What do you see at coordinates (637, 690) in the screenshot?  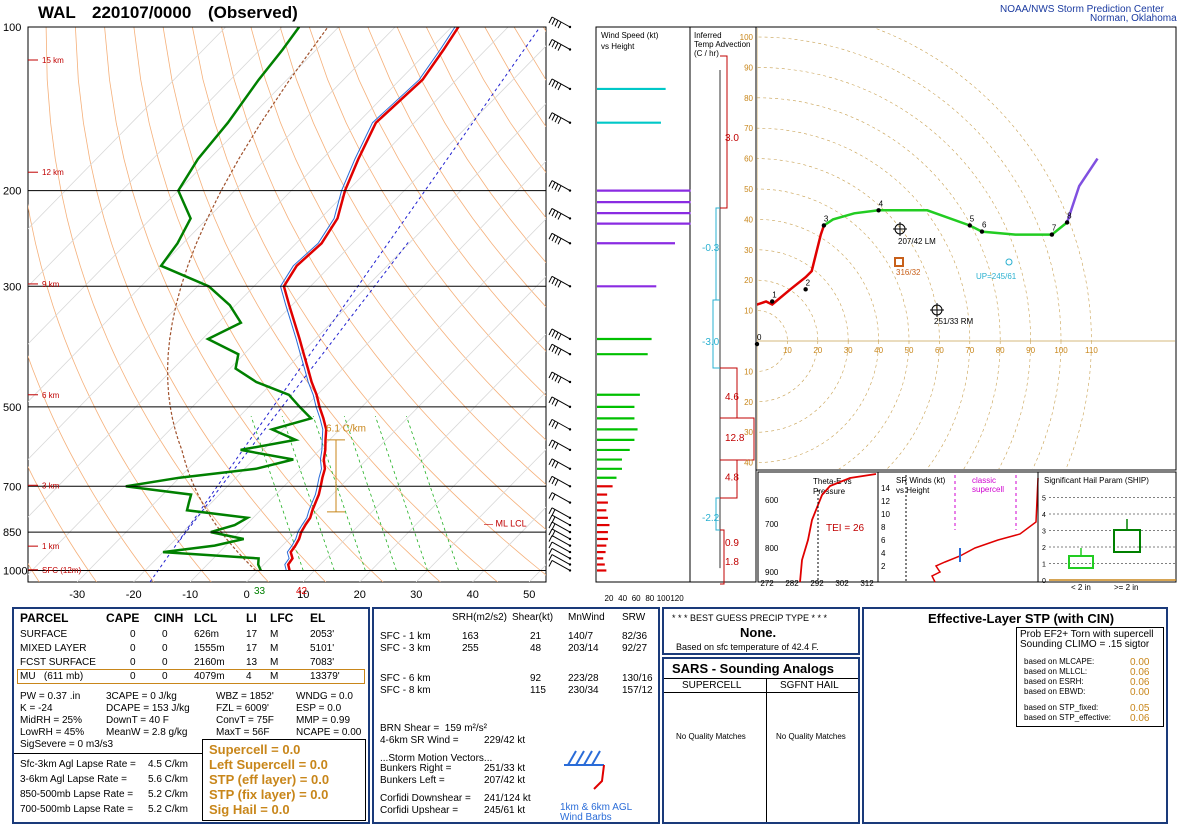 I see `kin-value: 157/12` at bounding box center [637, 690].